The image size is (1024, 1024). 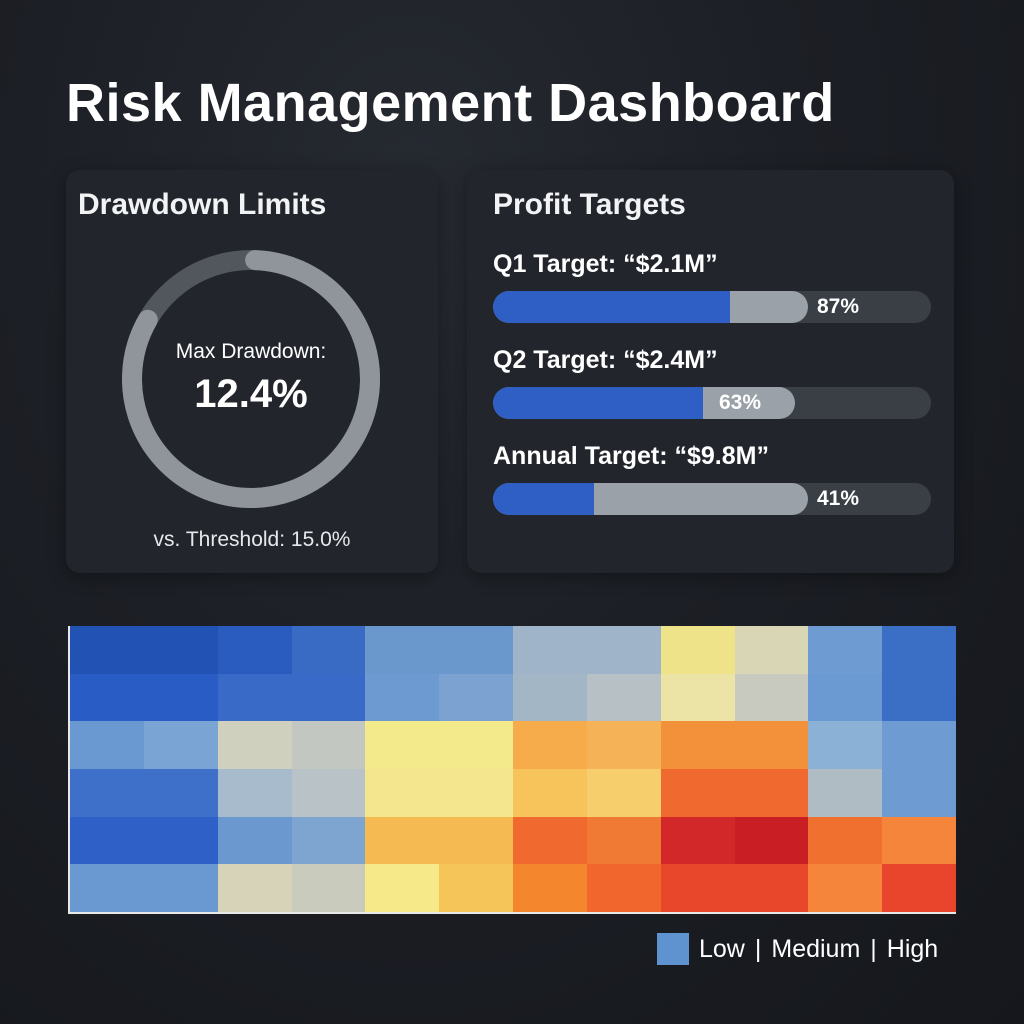 What do you see at coordinates (605, 360) in the screenshot?
I see `target-label: Q2 Target: “$2.4M”` at bounding box center [605, 360].